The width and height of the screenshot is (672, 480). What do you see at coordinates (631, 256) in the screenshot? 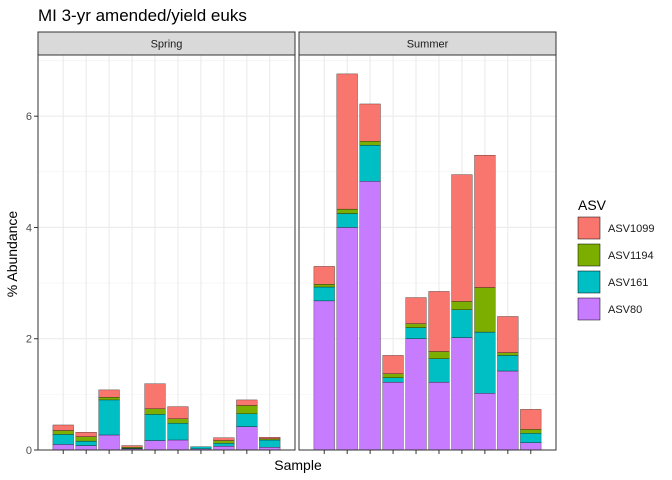
I see `legend-label: ASV1194` at bounding box center [631, 256].